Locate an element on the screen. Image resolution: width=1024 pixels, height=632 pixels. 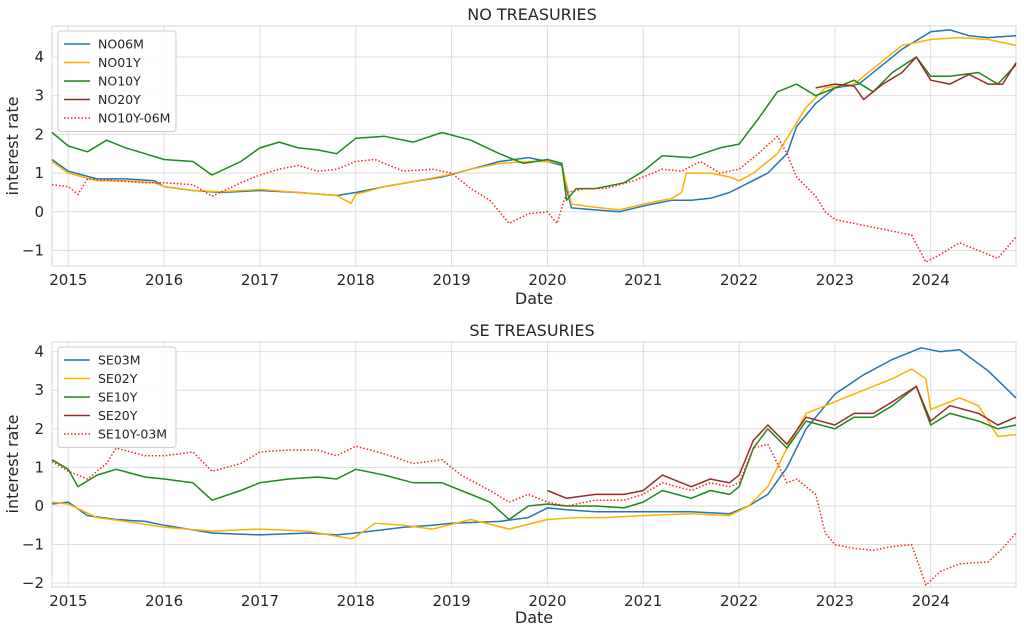
legend-label: SE20Y is located at coordinates (118, 415).